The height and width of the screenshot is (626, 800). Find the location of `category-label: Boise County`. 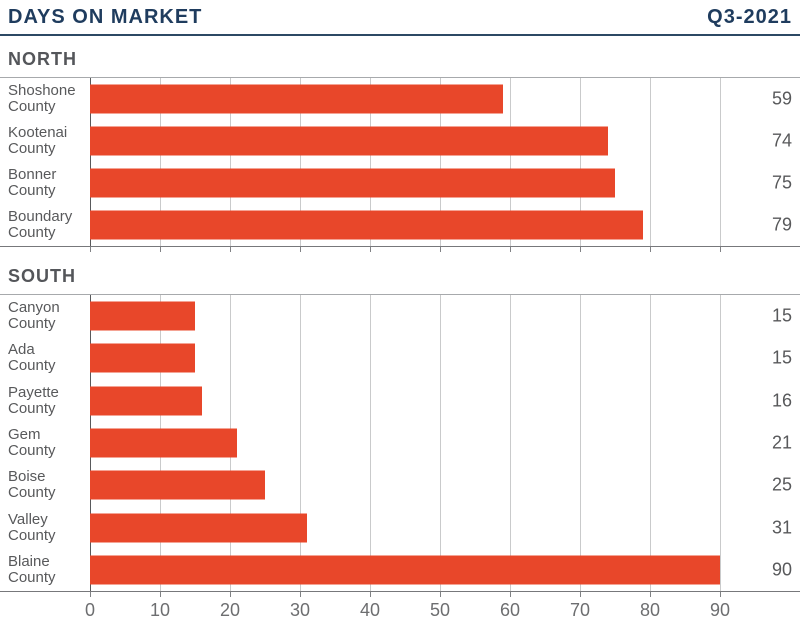

category-label: Boise County is located at coordinates (32, 485).